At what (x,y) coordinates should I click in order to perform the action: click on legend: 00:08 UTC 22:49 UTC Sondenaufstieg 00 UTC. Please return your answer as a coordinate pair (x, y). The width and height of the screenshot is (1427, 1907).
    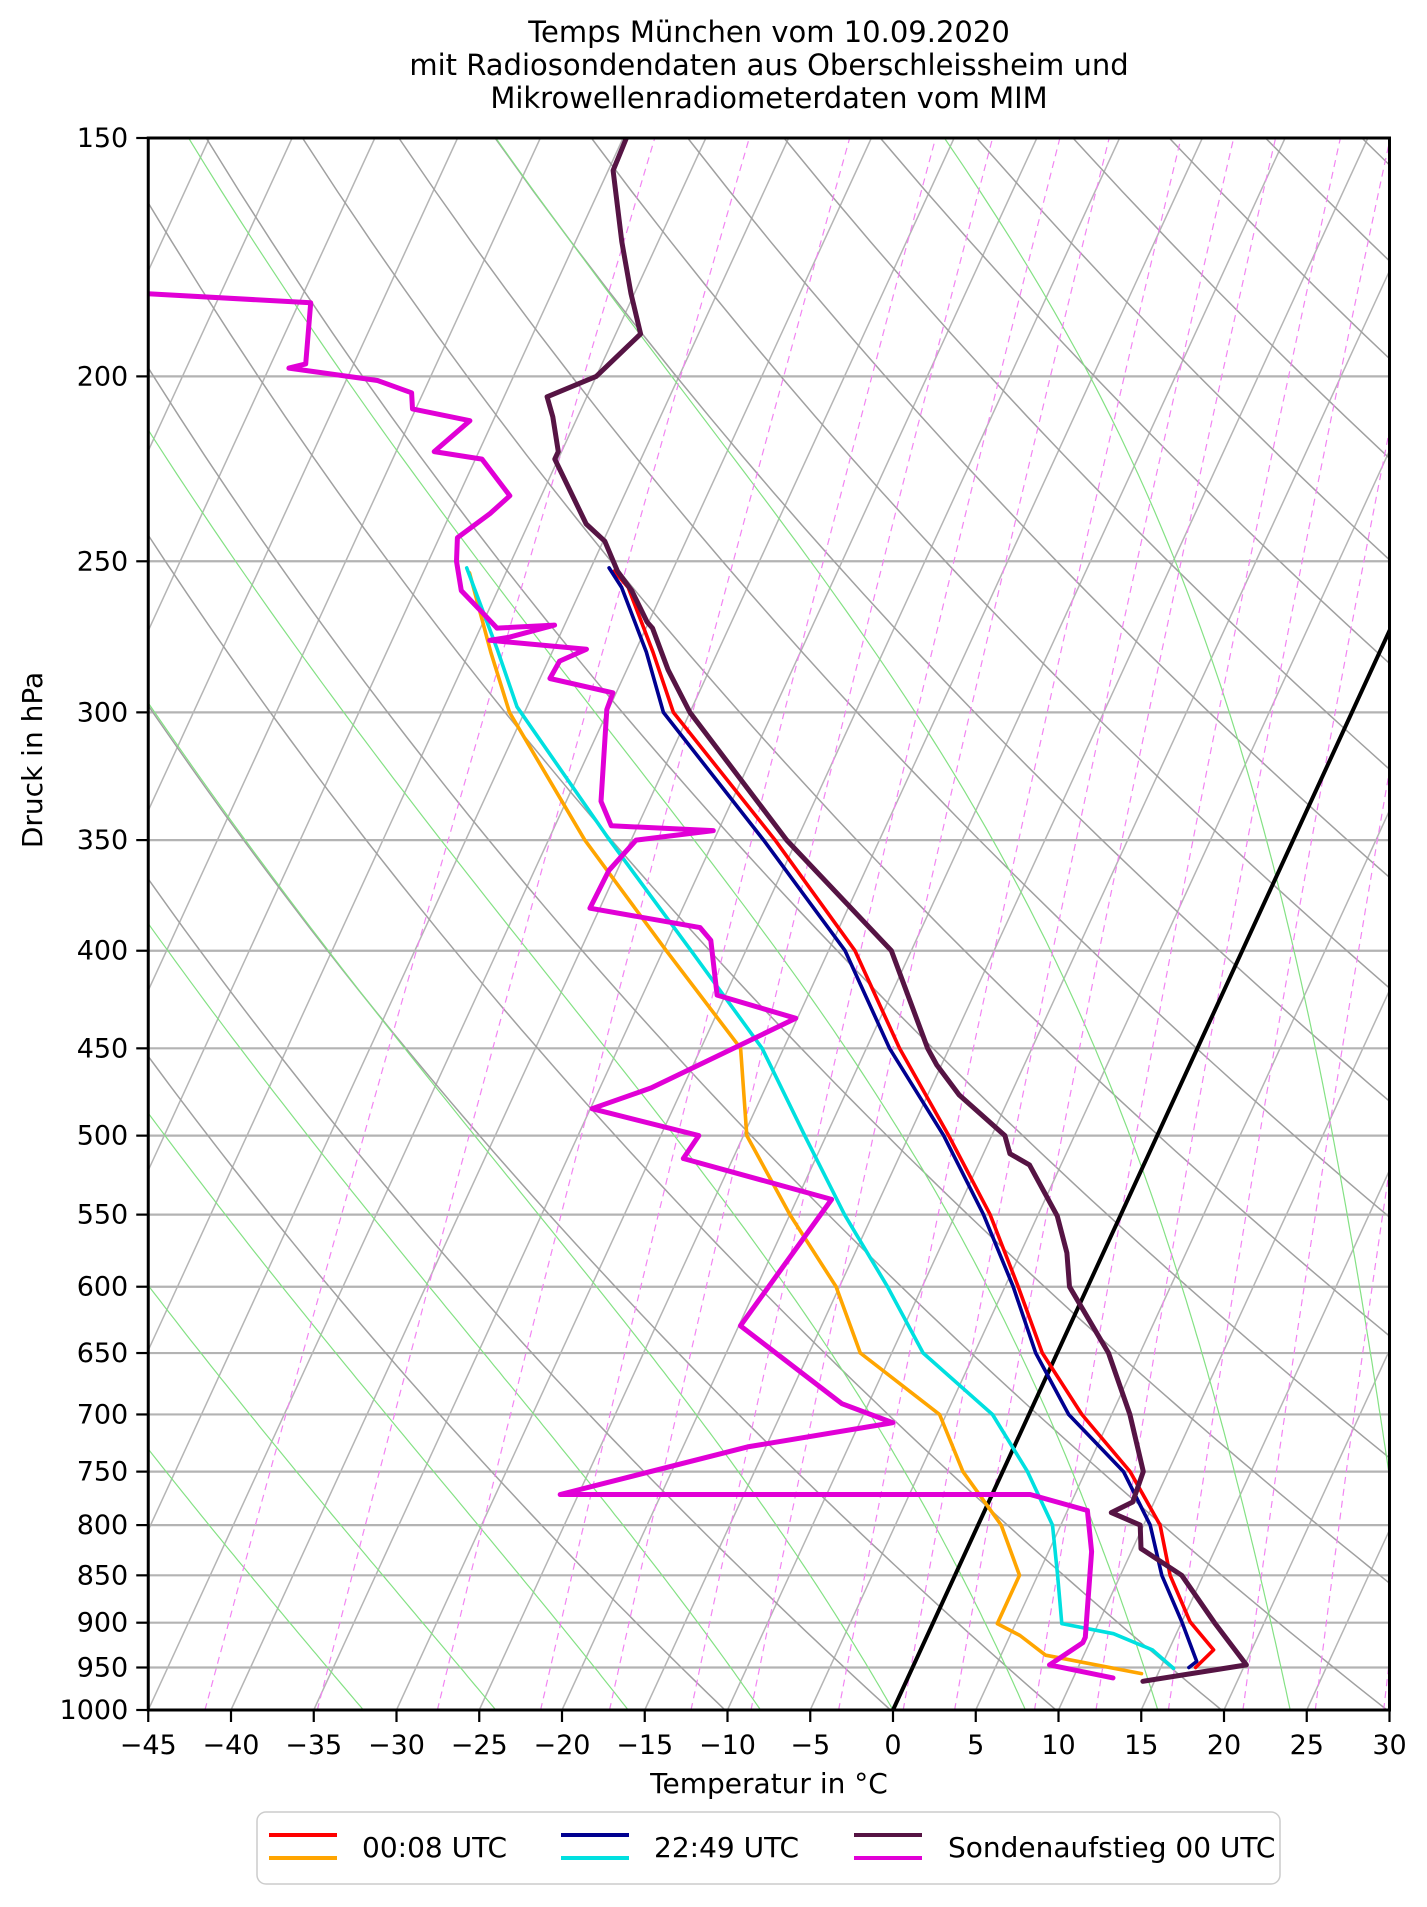
    Looking at the image, I should click on (768, 1848).